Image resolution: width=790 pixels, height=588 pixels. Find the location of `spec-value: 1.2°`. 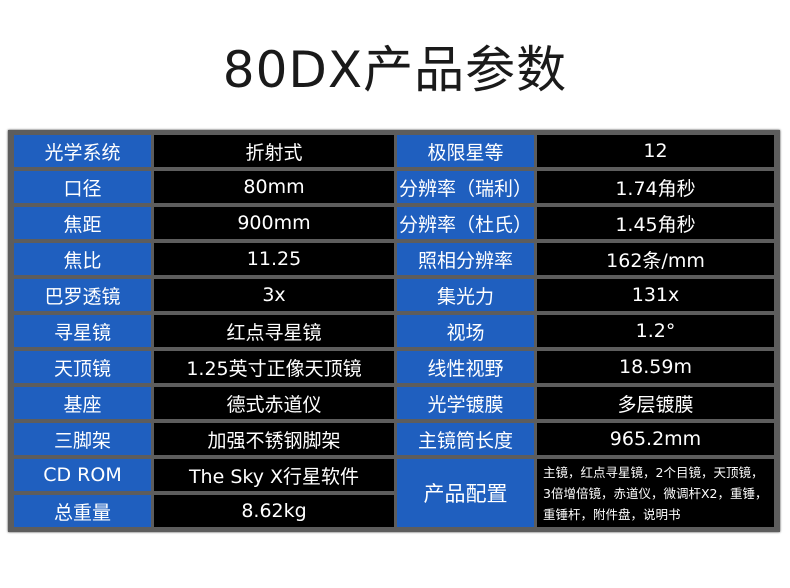

spec-value: 1.2° is located at coordinates (655, 331).